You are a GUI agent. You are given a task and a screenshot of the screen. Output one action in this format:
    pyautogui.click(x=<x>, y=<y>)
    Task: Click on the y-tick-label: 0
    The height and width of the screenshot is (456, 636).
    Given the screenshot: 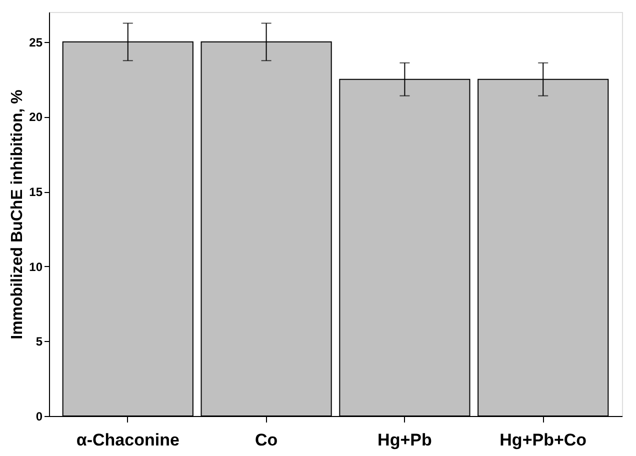 What is the action you would take?
    pyautogui.click(x=39, y=417)
    